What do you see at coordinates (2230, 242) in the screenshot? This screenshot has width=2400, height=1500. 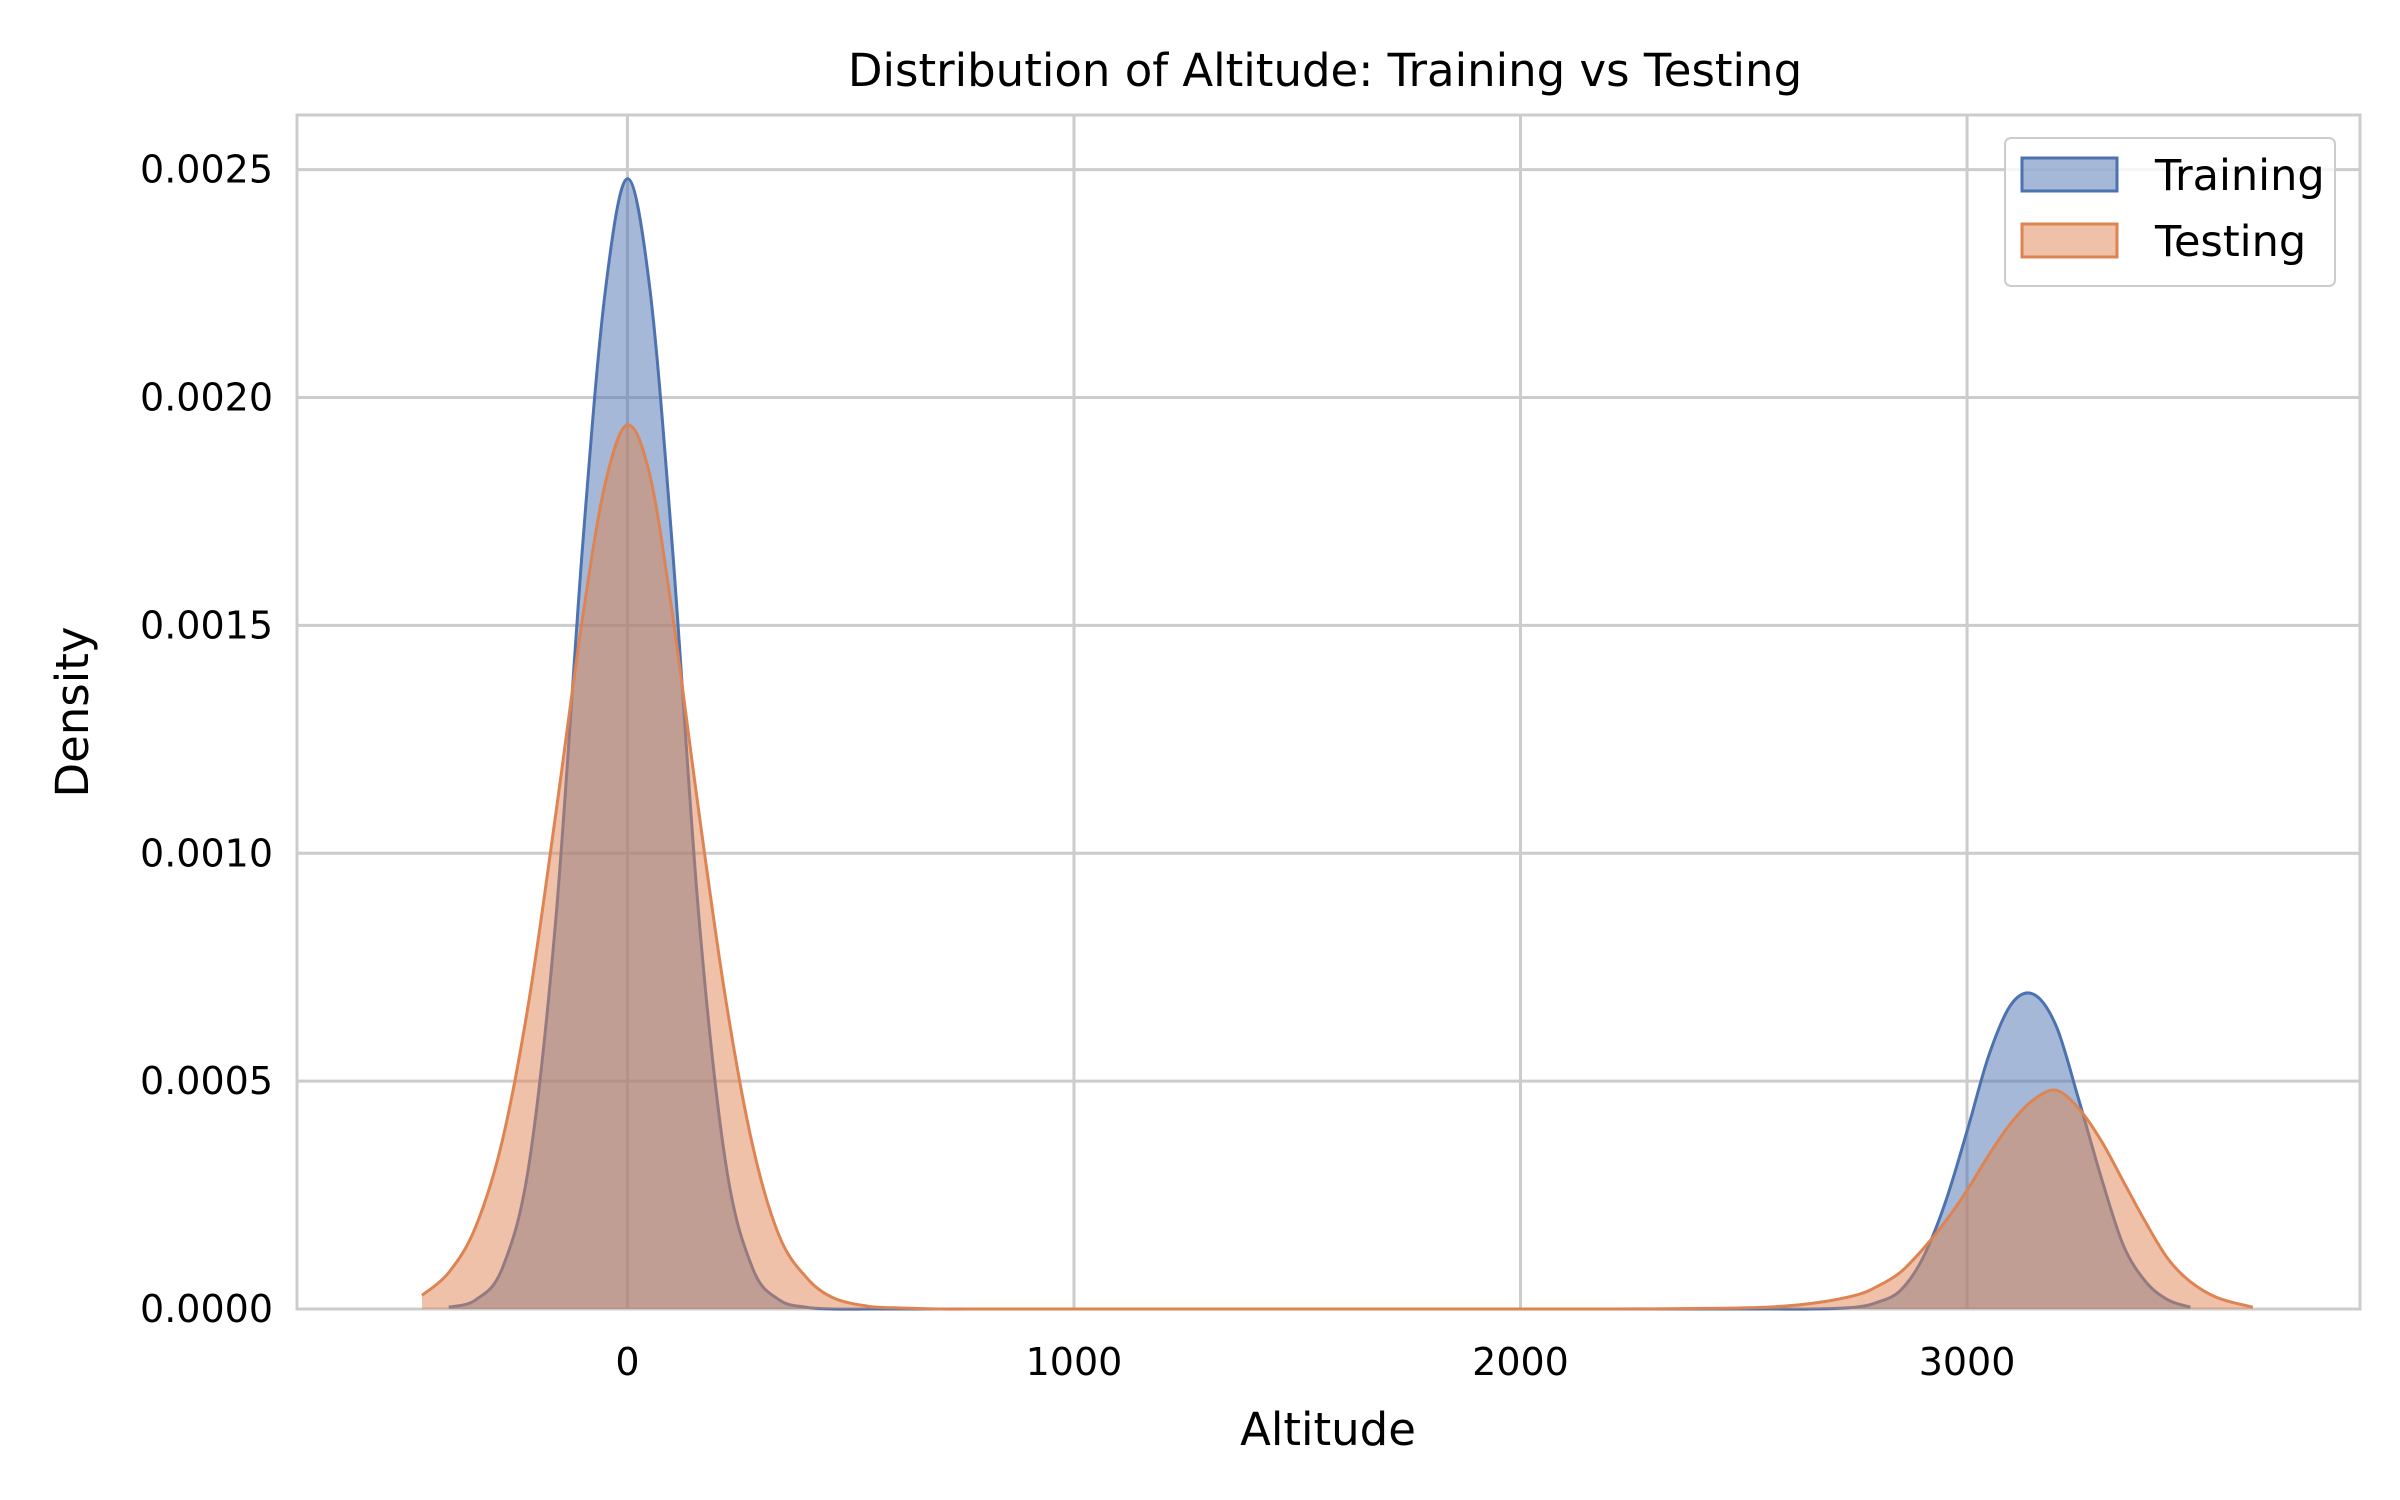 I see `legend-label-testing: Testing` at bounding box center [2230, 242].